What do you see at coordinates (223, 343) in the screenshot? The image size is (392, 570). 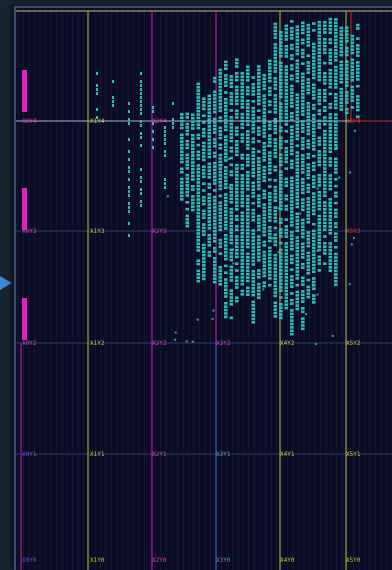 I see `clock-region-label: X3Y2` at bounding box center [223, 343].